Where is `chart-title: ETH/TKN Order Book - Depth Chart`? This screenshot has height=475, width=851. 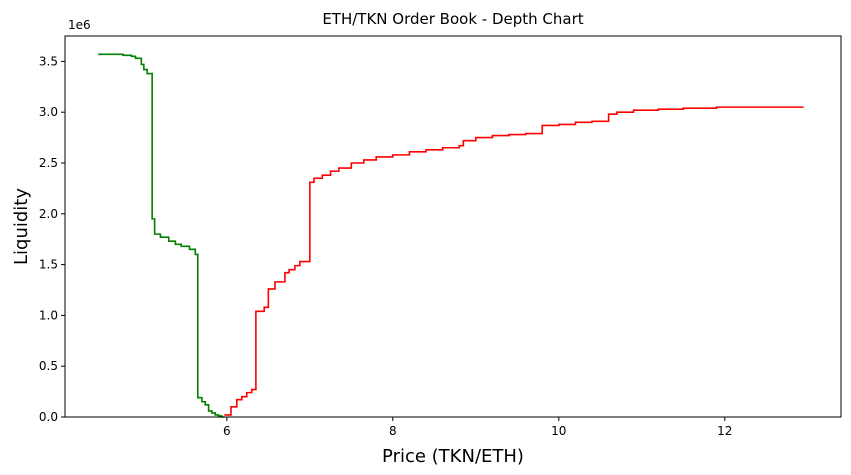 chart-title: ETH/TKN Order Book - Depth Chart is located at coordinates (452, 19).